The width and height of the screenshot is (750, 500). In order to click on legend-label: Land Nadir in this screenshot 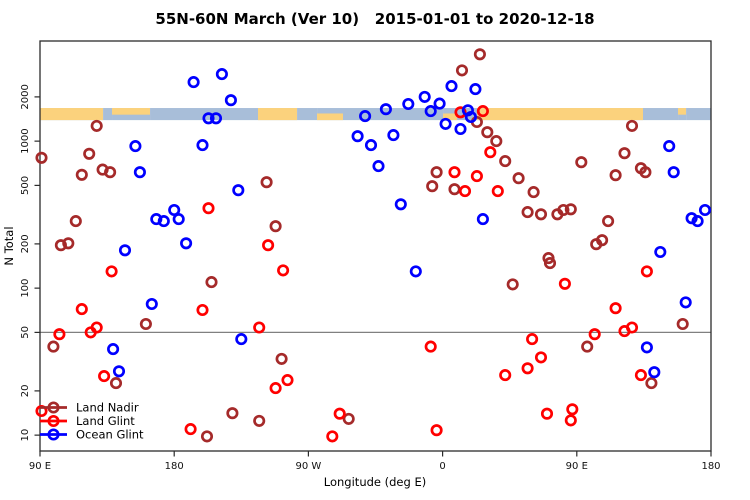, I will do `click(107, 408)`.